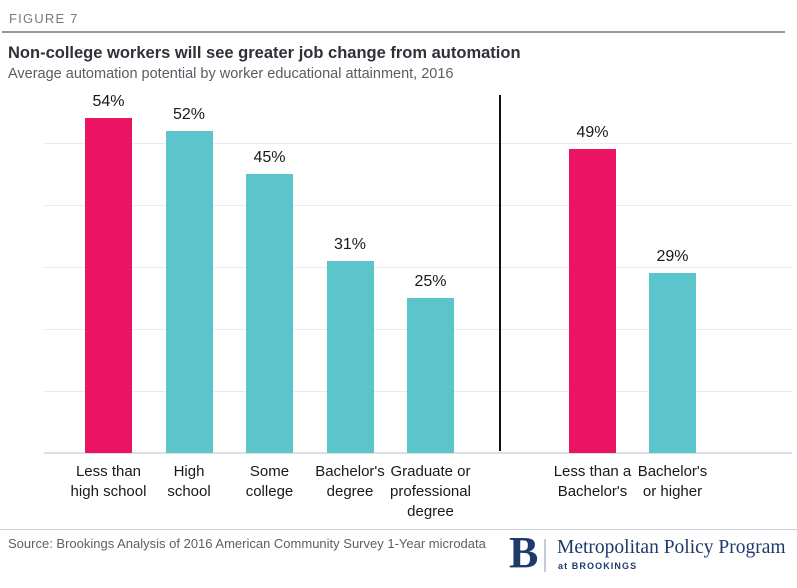 This screenshot has width=797, height=588. I want to click on footer-rule, so click(398, 529).